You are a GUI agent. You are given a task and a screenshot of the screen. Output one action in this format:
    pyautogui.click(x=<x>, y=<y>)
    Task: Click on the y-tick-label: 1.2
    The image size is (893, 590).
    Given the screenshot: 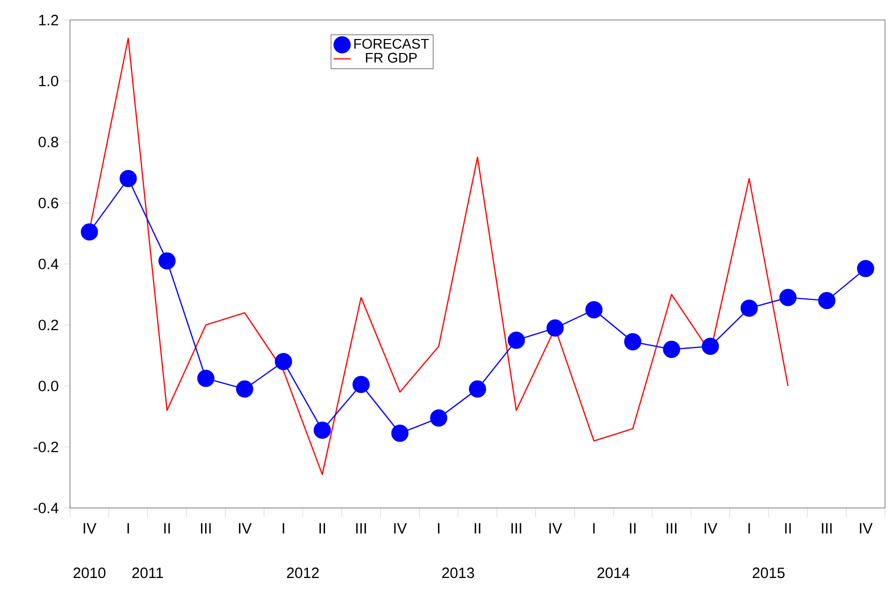 What is the action you would take?
    pyautogui.click(x=48, y=20)
    